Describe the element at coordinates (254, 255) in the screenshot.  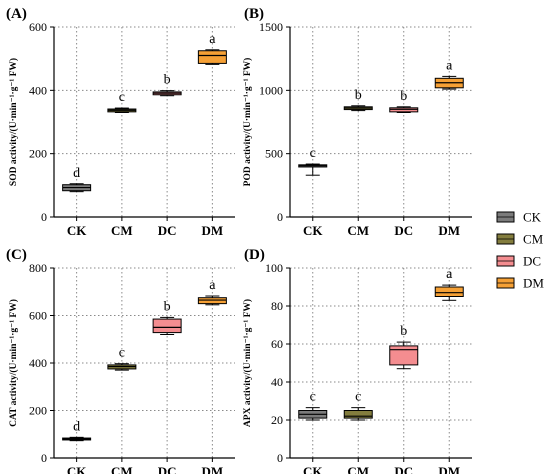
I see `panel-label: (D)` at that location.